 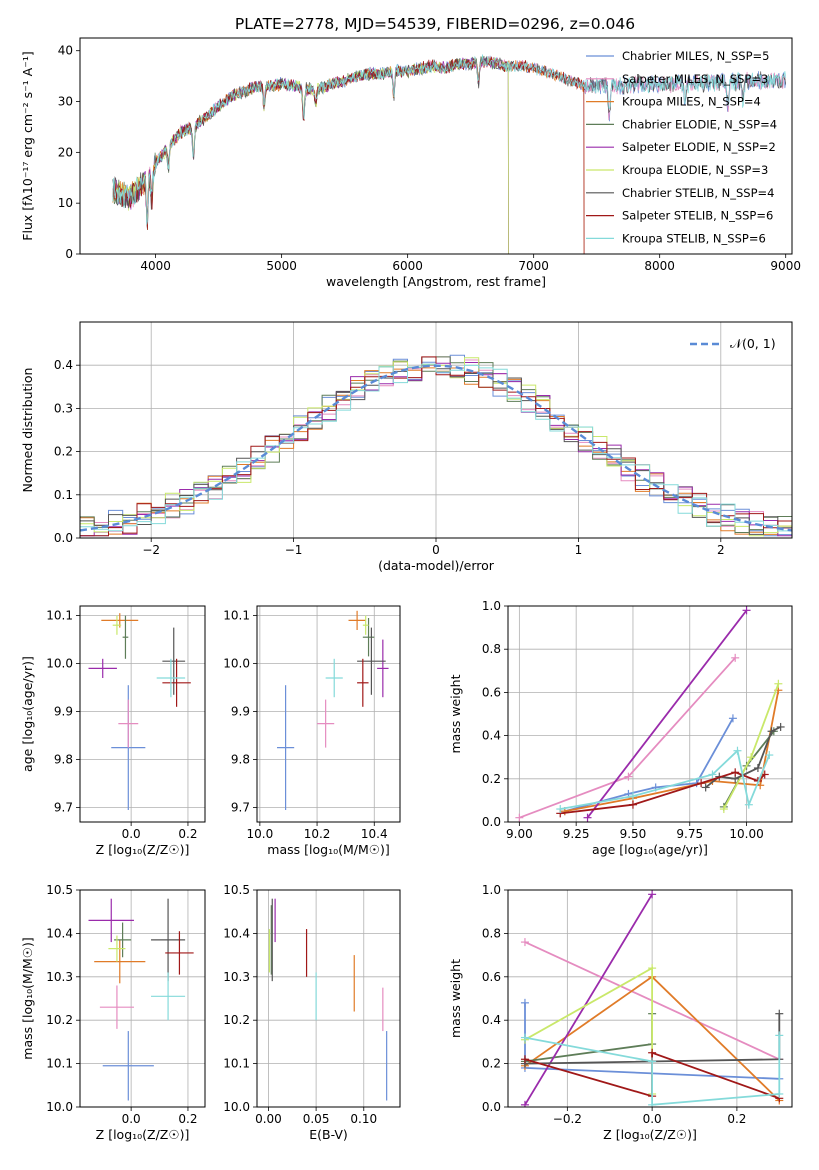 What do you see at coordinates (63, 712) in the screenshot?
I see `y-tick-label: 9.9` at bounding box center [63, 712].